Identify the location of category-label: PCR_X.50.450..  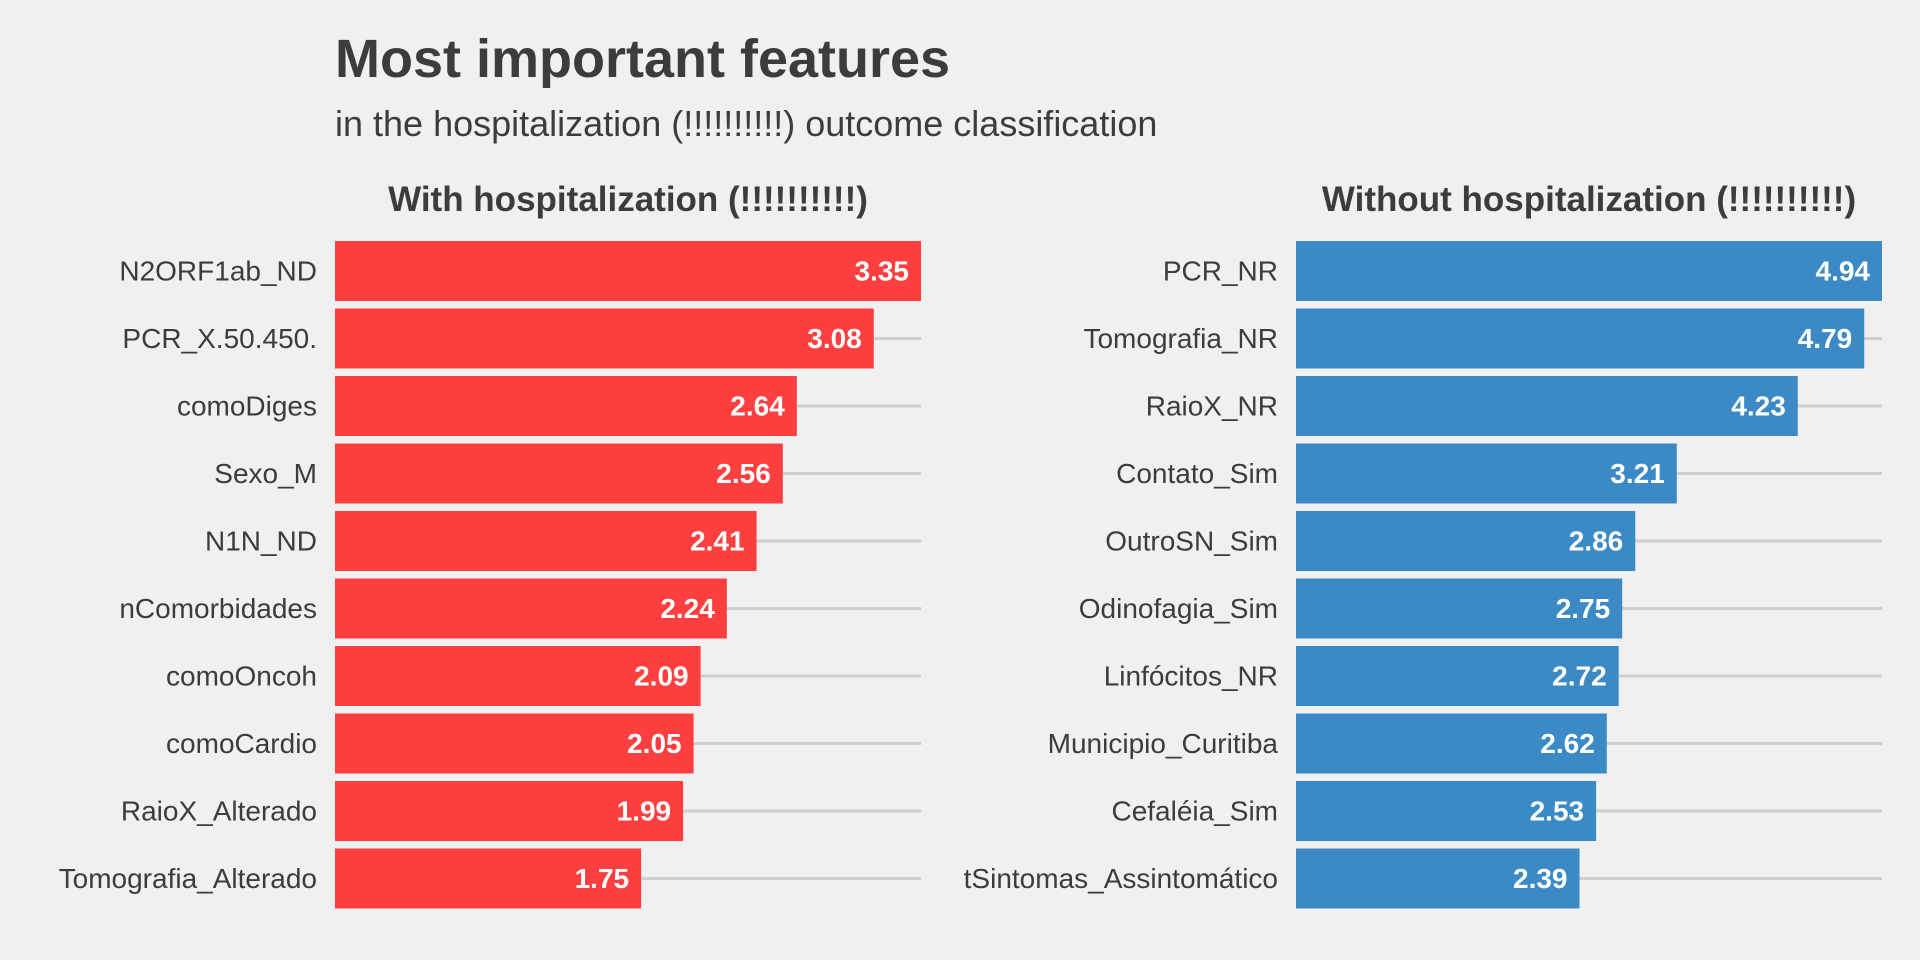
(219, 338).